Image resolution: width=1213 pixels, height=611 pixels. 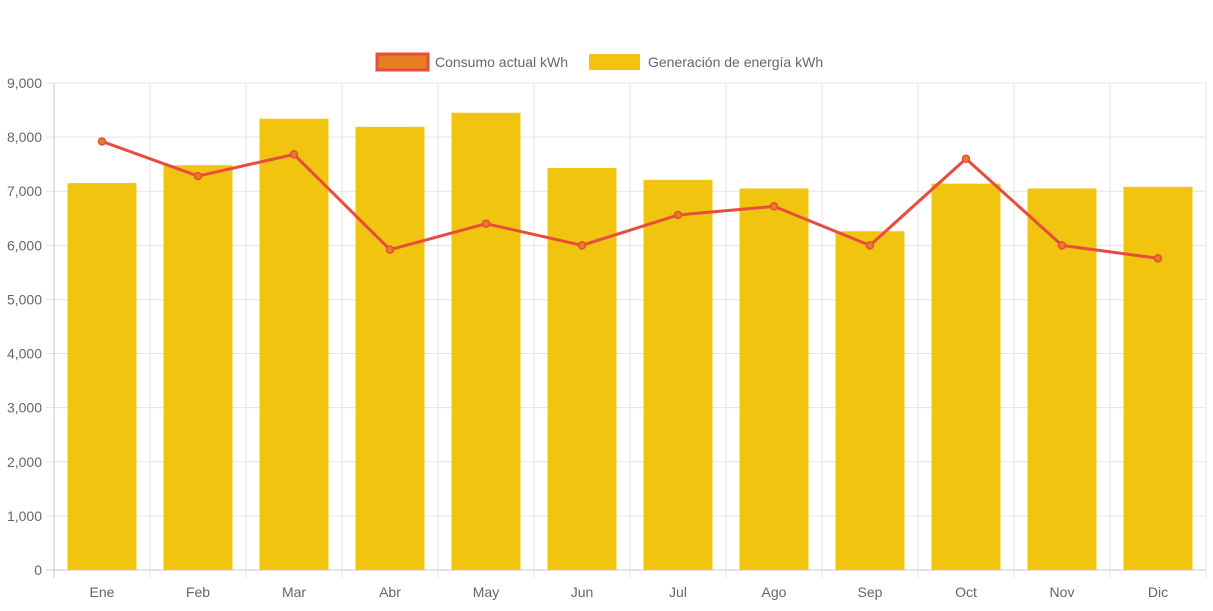 I want to click on line-point-sep, so click(x=870, y=245).